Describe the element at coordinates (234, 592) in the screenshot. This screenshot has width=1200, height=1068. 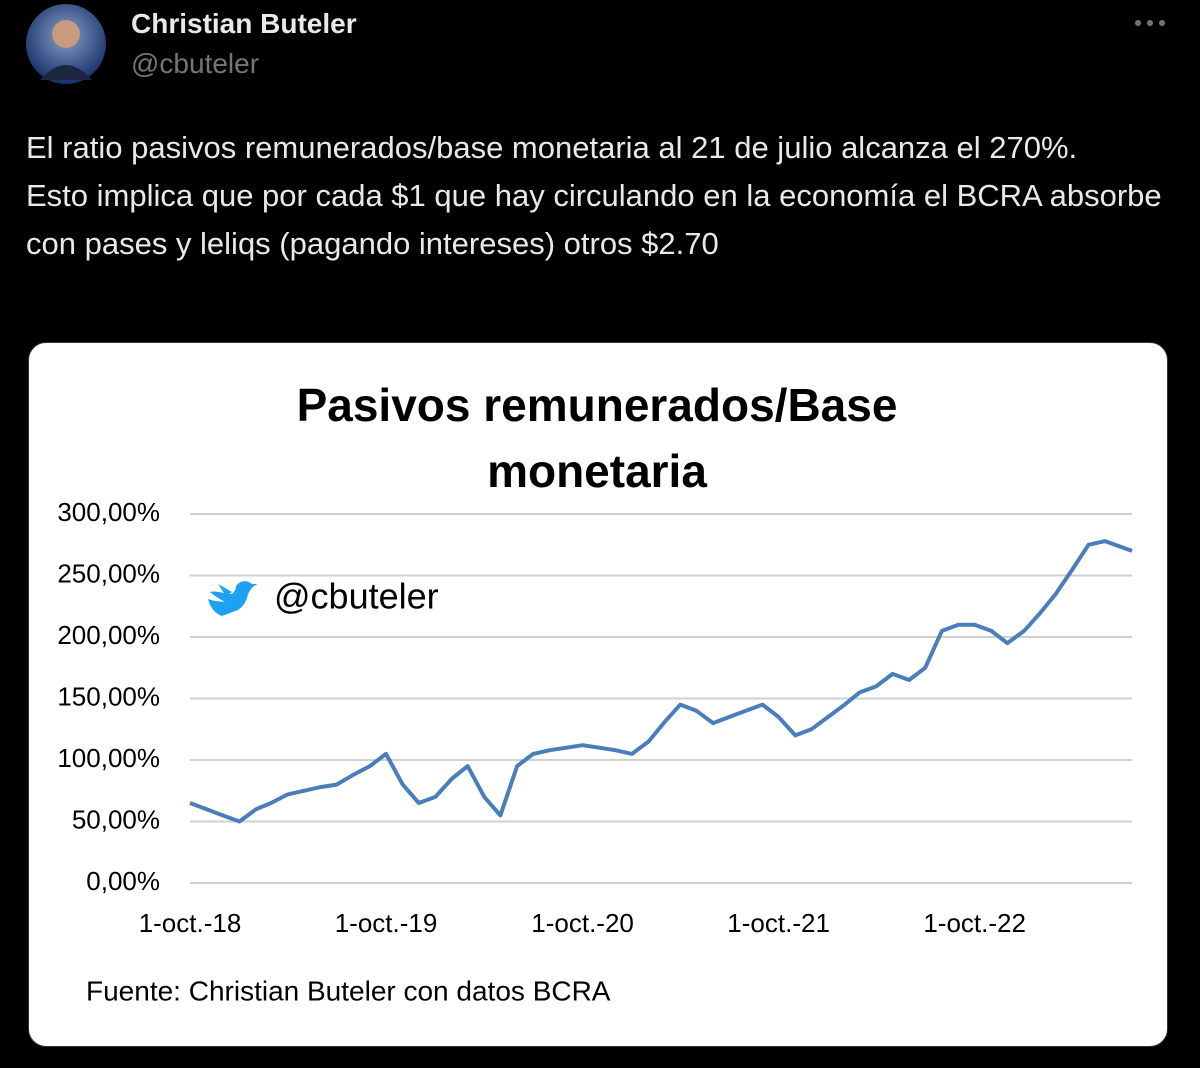
I see `twitter-bird-head` at that location.